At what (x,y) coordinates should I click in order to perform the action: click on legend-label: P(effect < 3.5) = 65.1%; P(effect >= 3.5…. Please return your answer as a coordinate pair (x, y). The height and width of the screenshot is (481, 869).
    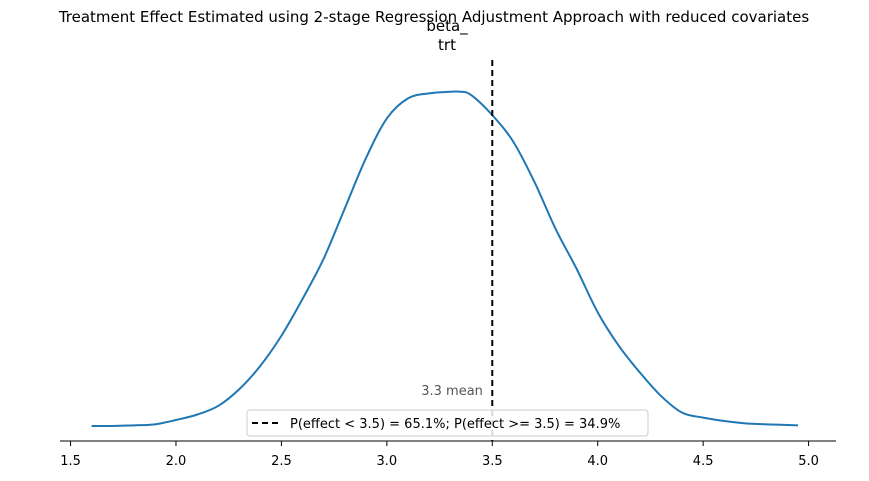
    Looking at the image, I should click on (455, 424).